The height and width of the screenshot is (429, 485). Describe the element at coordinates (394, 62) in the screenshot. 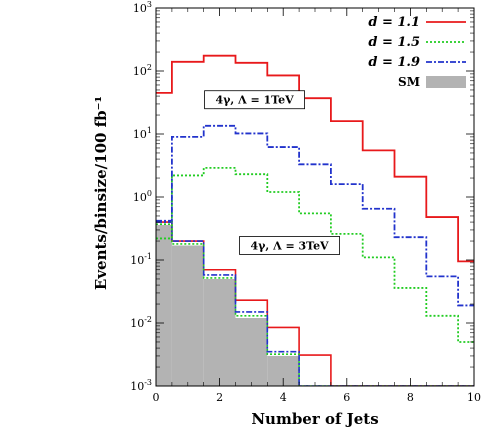

I see `legend-label-2: d = 1.9` at that location.